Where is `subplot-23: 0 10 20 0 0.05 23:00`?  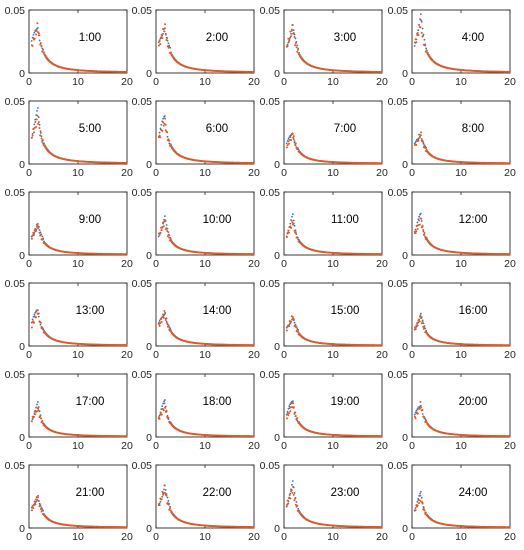
subplot-23: 0 10 20 0 0.05 23:00 is located at coordinates (324, 501).